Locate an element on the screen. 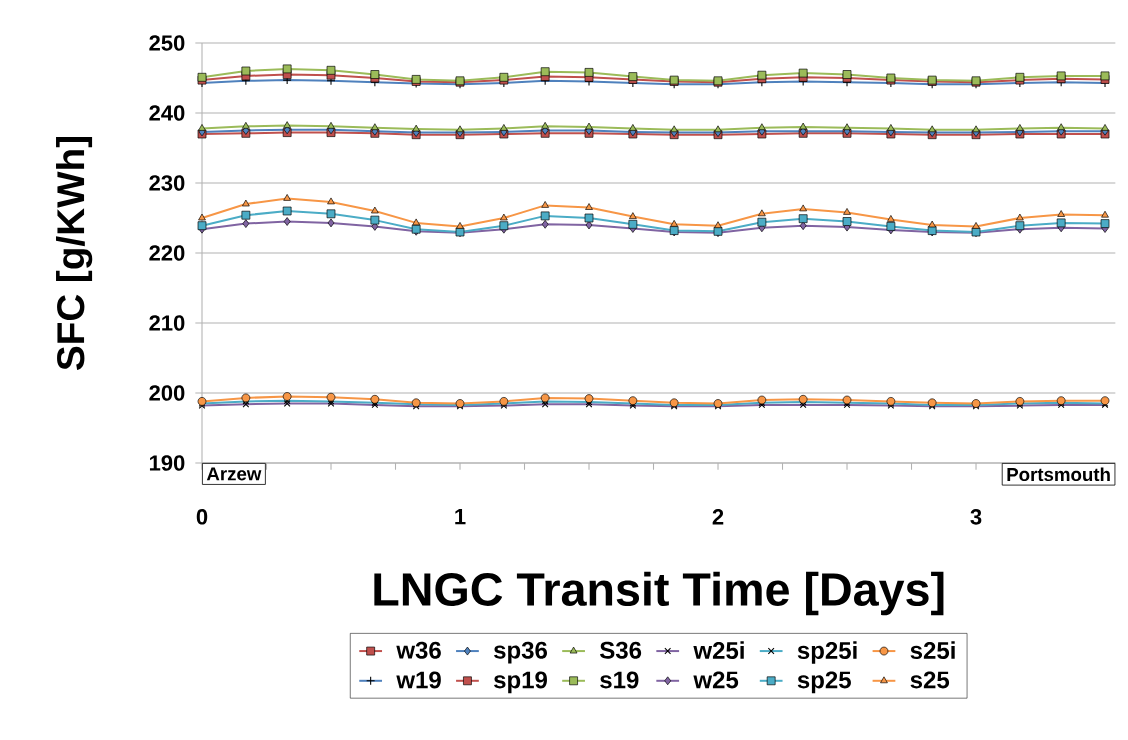 Image resolution: width=1128 pixels, height=740 pixels. y-tick-label: 230 is located at coordinates (167, 183).